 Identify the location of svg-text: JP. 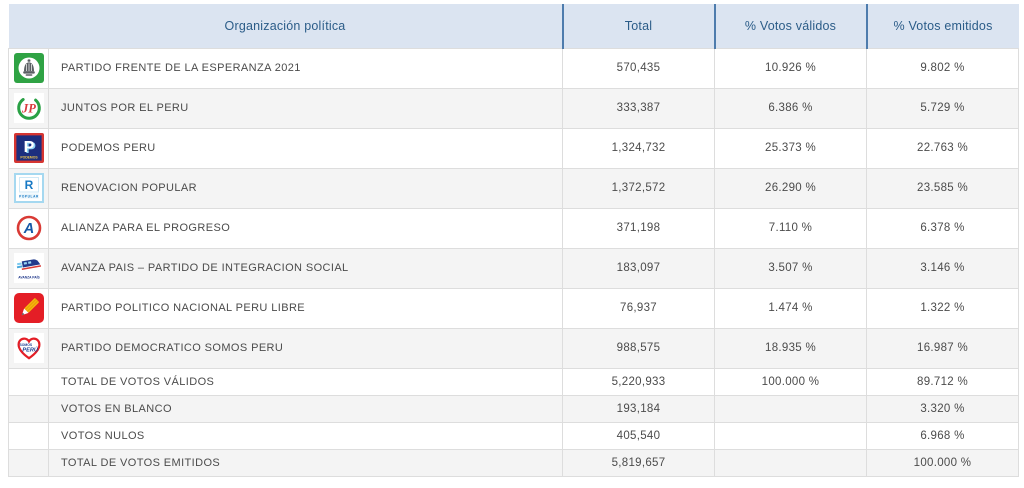
(28, 109).